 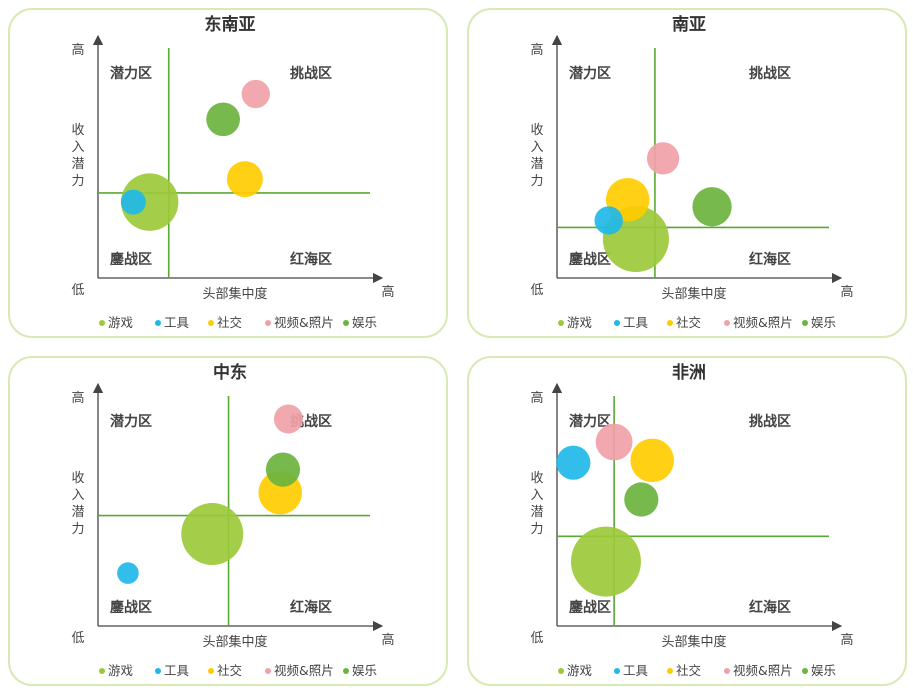 I want to click on chart-title: 东南亚, so click(x=230, y=24).